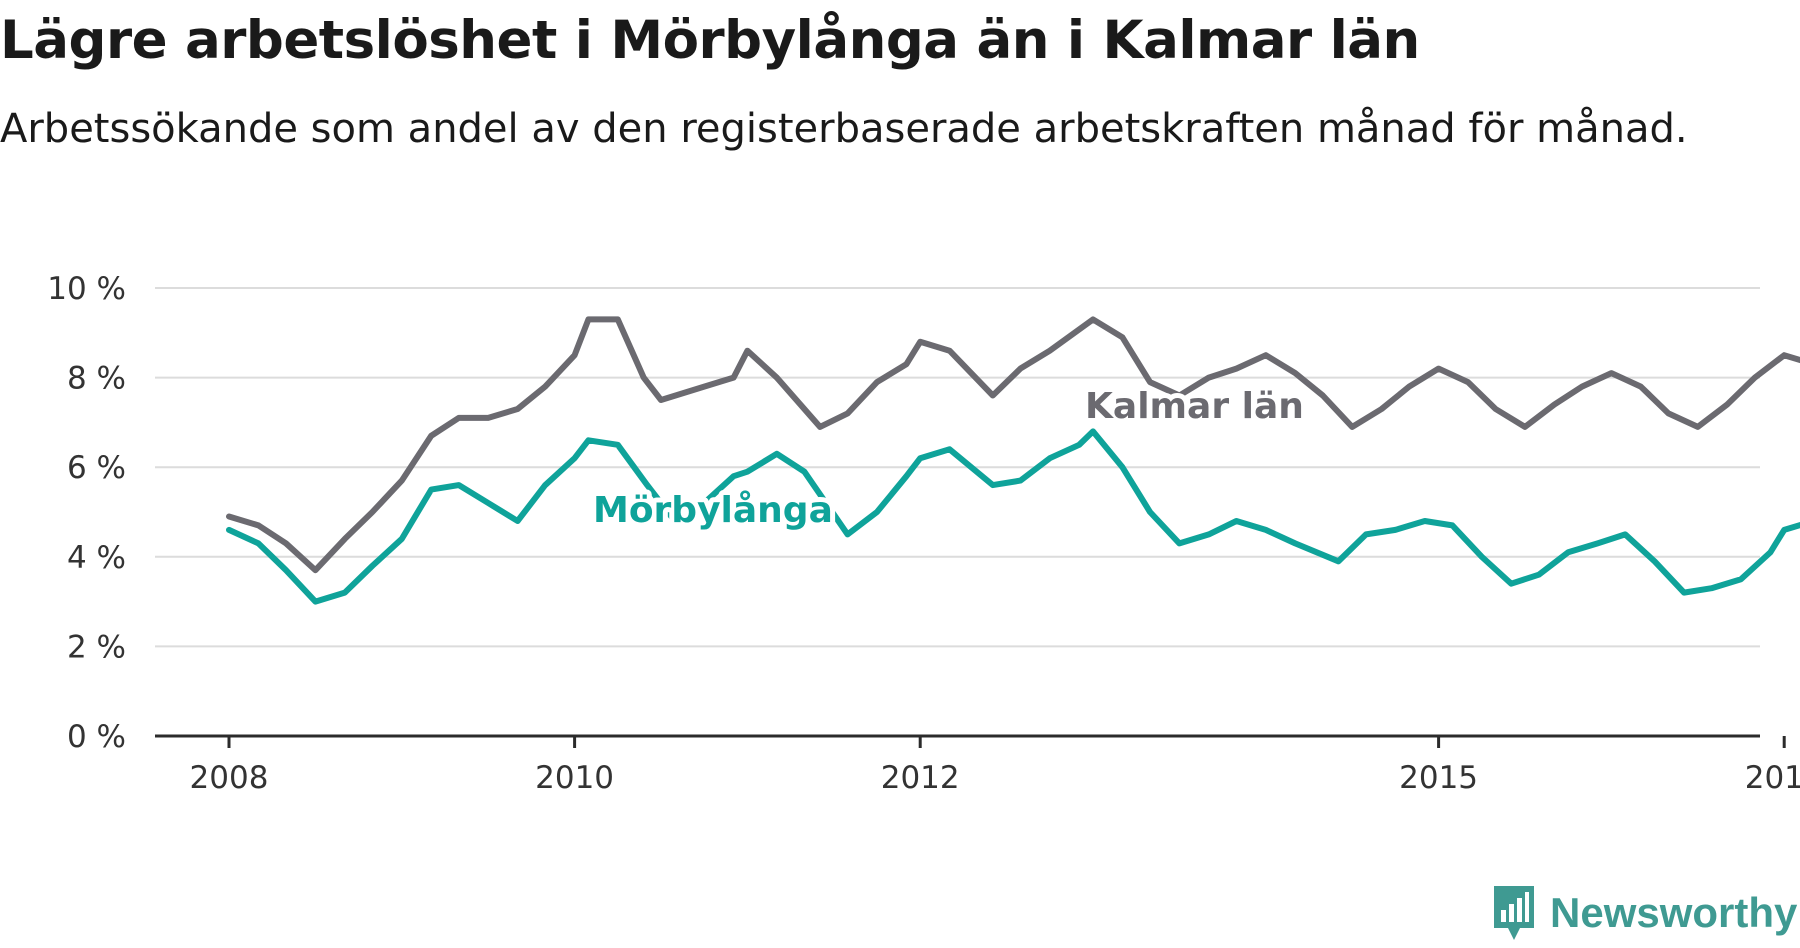 Image resolution: width=1800 pixels, height=948 pixels. What do you see at coordinates (1772, 778) in the screenshot?
I see `x-tick-label-2017: 2017` at bounding box center [1772, 778].